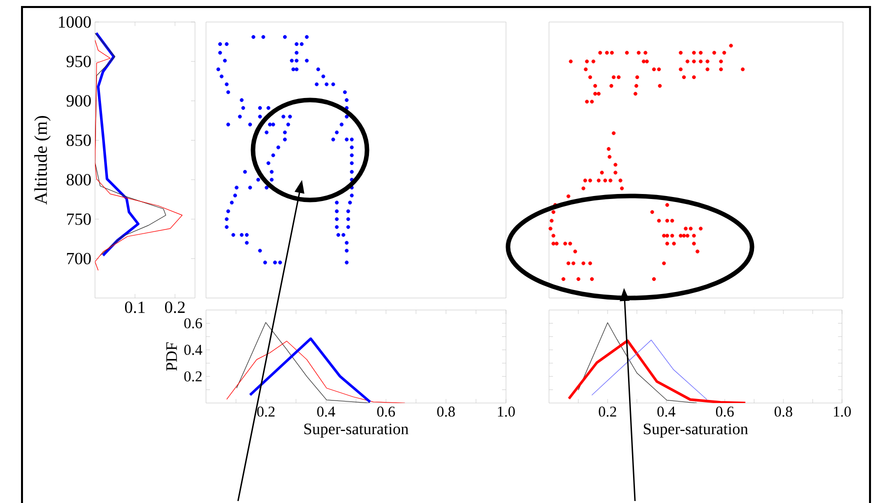 The height and width of the screenshot is (503, 880). What do you see at coordinates (78, 62) in the screenshot?
I see `y-tick-label: 950` at bounding box center [78, 62].